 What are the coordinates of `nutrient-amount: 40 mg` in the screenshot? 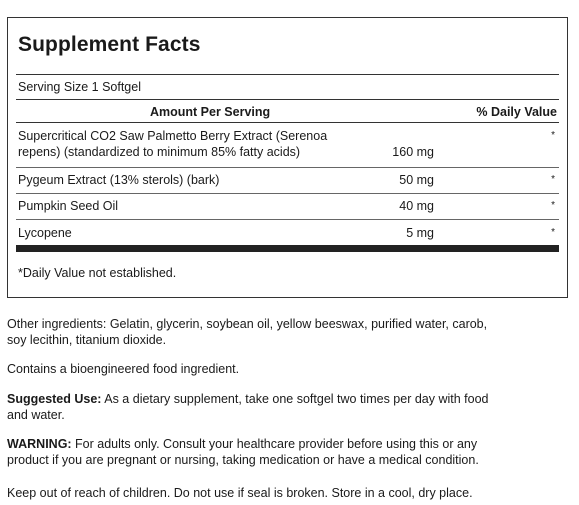 It's located at (416, 206).